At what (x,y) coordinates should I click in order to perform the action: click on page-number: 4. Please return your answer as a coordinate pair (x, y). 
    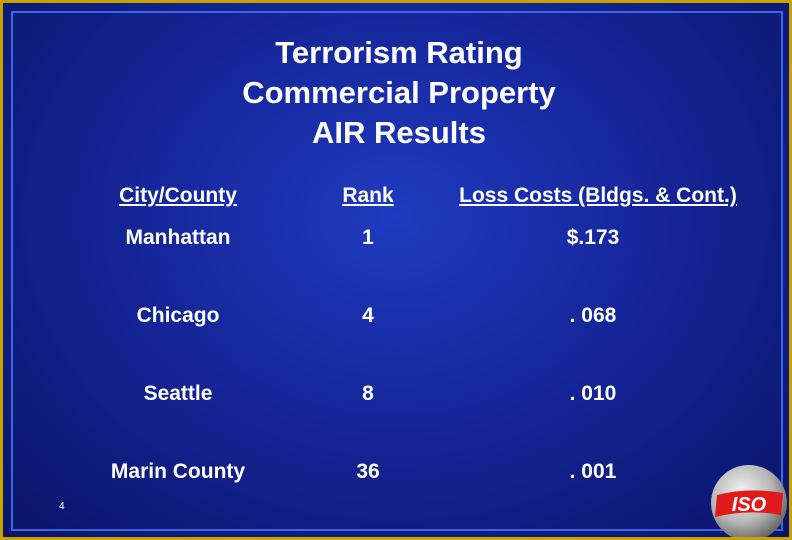
    Looking at the image, I should click on (62, 506).